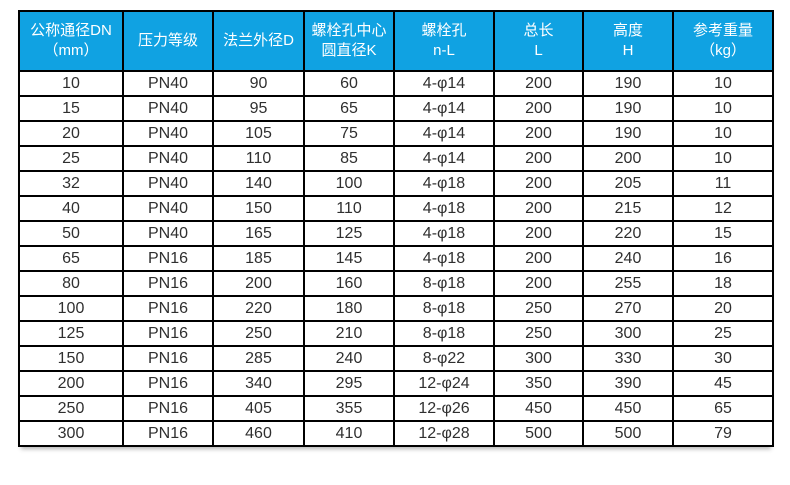 The image size is (790, 485). What do you see at coordinates (71, 83) in the screenshot?
I see `cell-dn: 10` at bounding box center [71, 83].